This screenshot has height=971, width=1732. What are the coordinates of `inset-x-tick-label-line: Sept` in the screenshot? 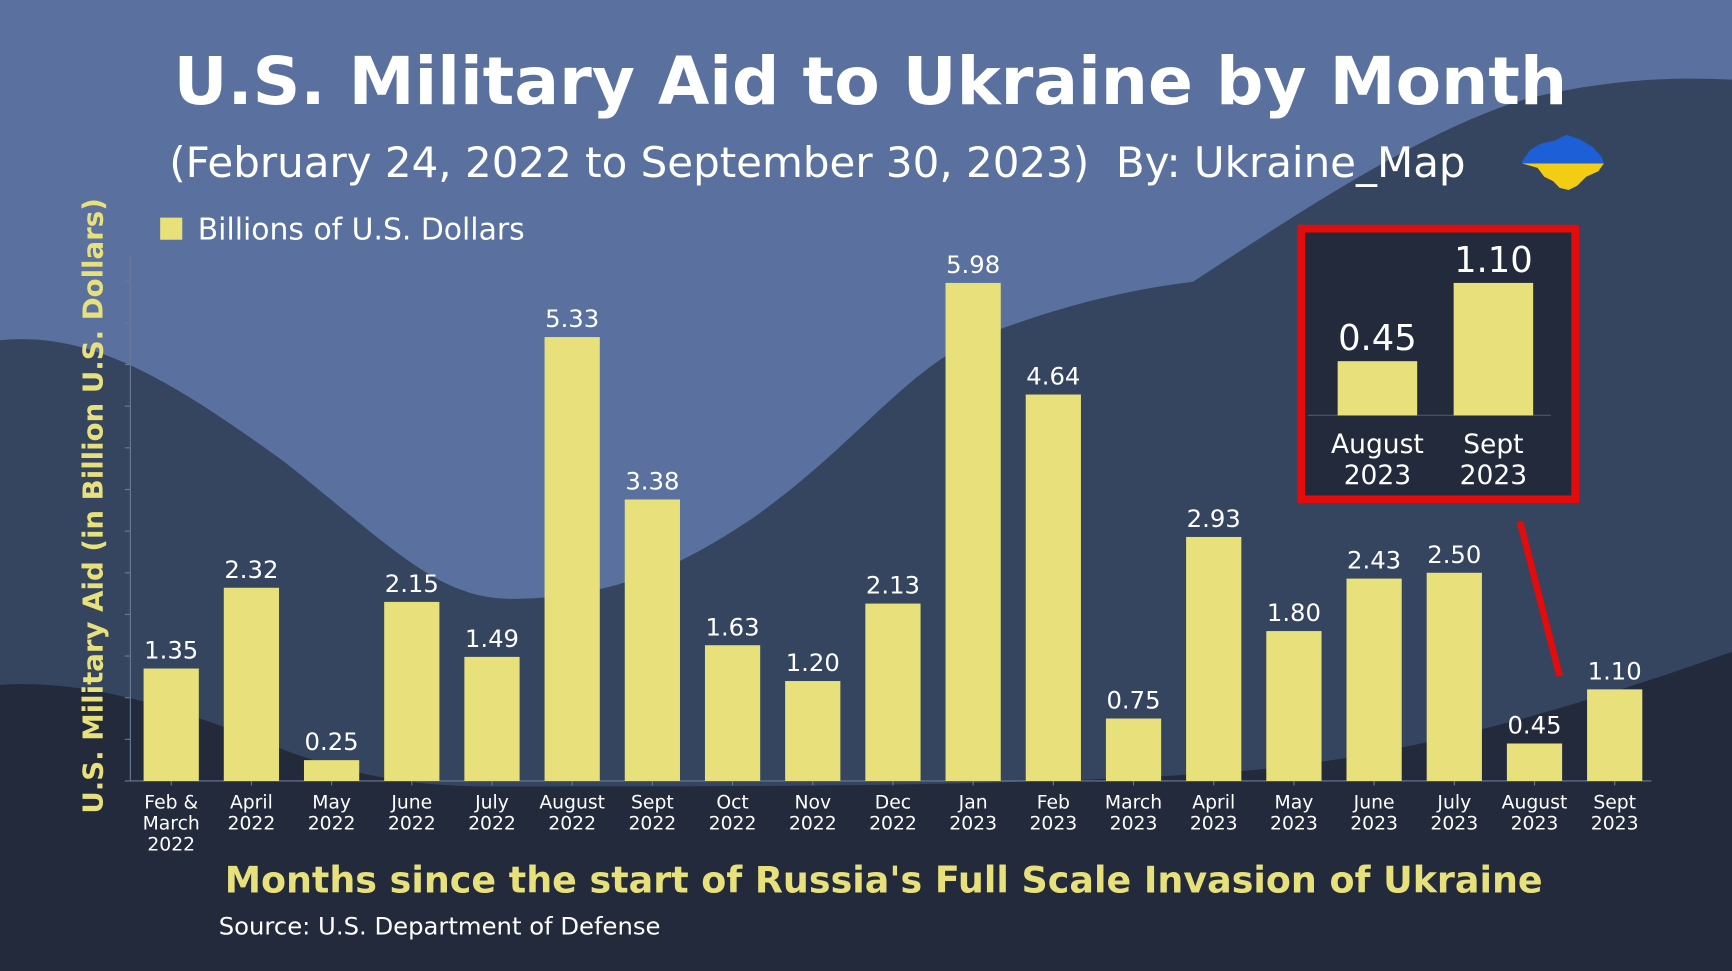 It's located at (1493, 444).